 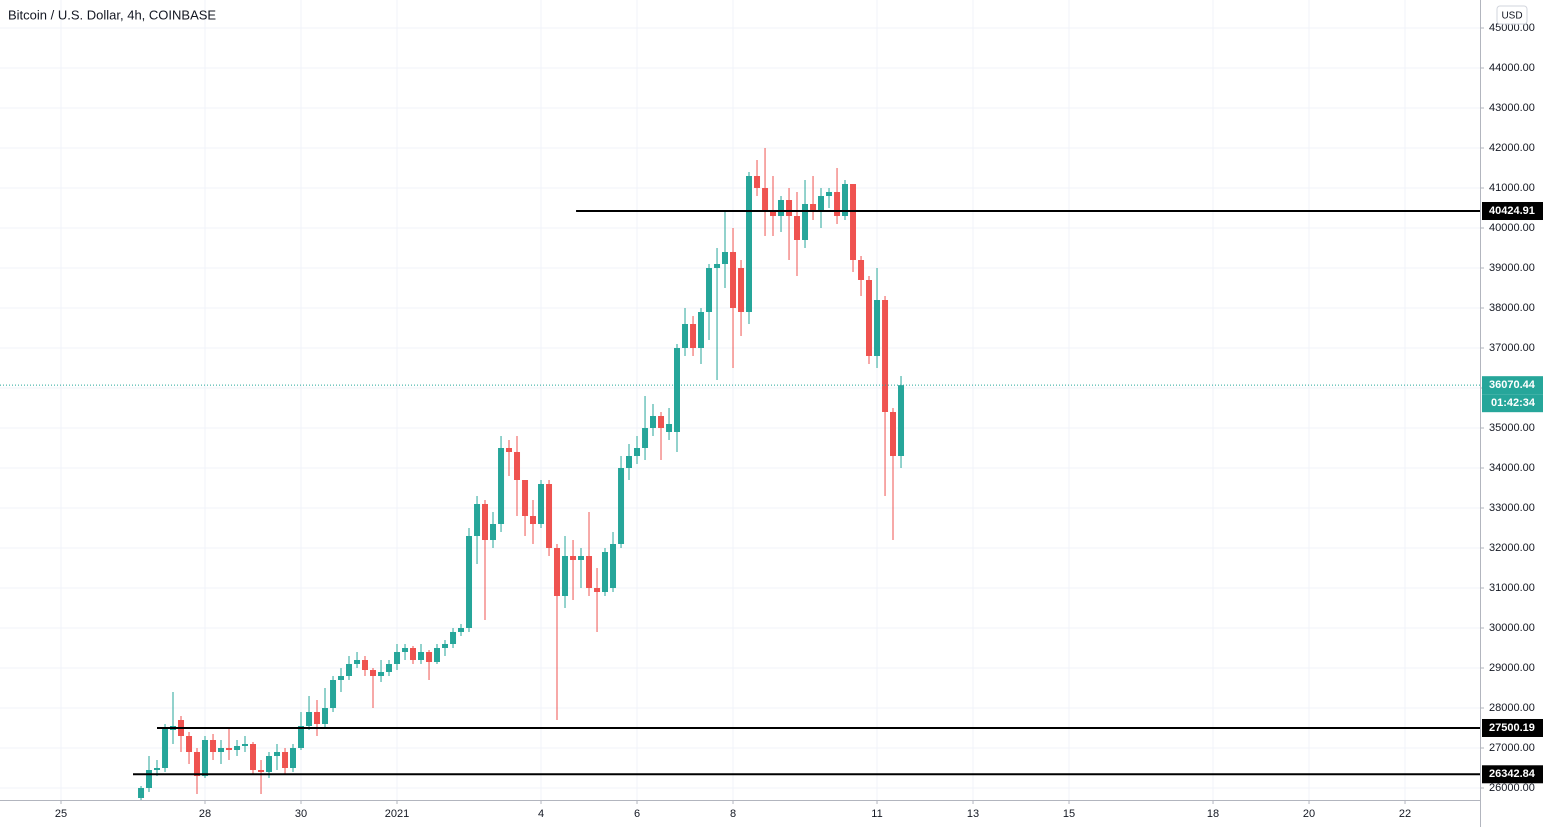 What do you see at coordinates (1512, 148) in the screenshot?
I see `y-tick-label: 42000.00` at bounding box center [1512, 148].